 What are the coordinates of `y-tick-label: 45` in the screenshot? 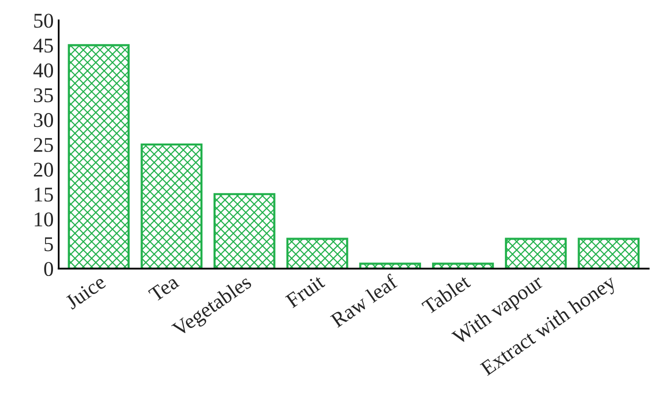 It's located at (43, 45).